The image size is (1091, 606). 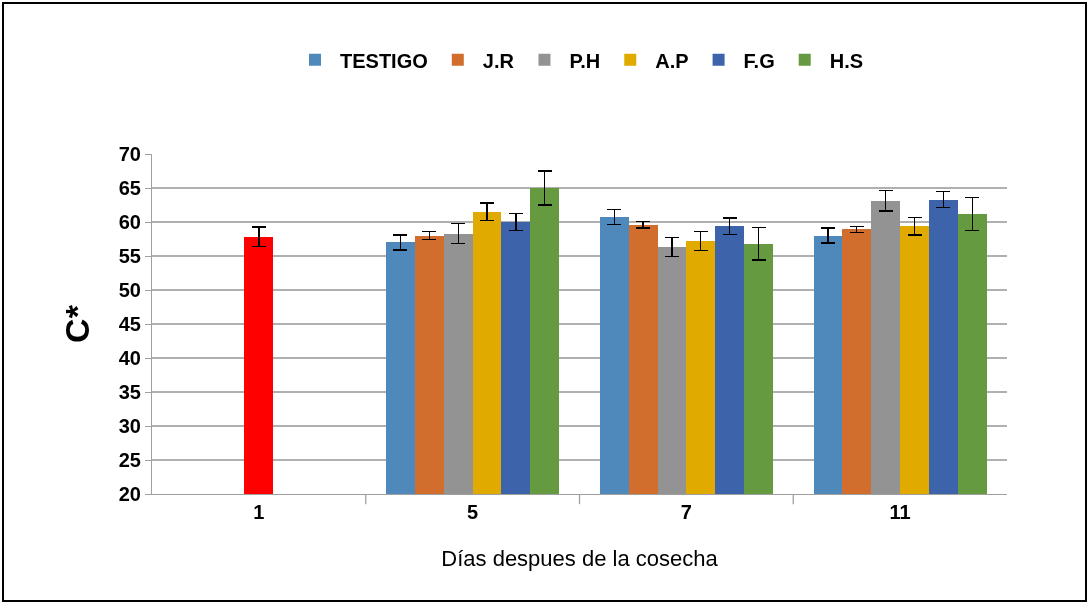 I want to click on x-tick-label: 11, so click(x=900, y=512).